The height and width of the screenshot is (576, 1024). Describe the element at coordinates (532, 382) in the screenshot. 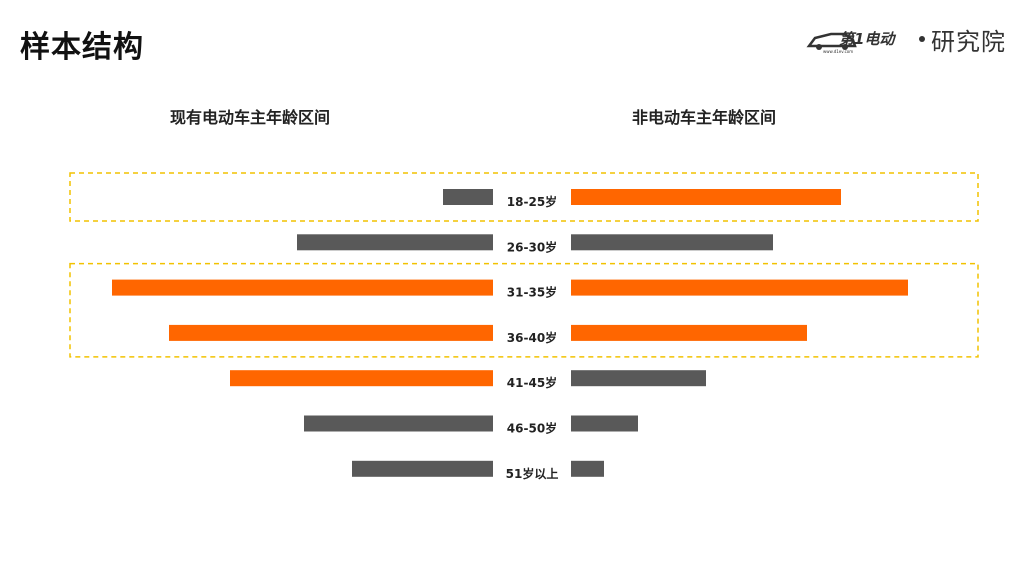

I see `category-label-5: 41-45岁` at that location.